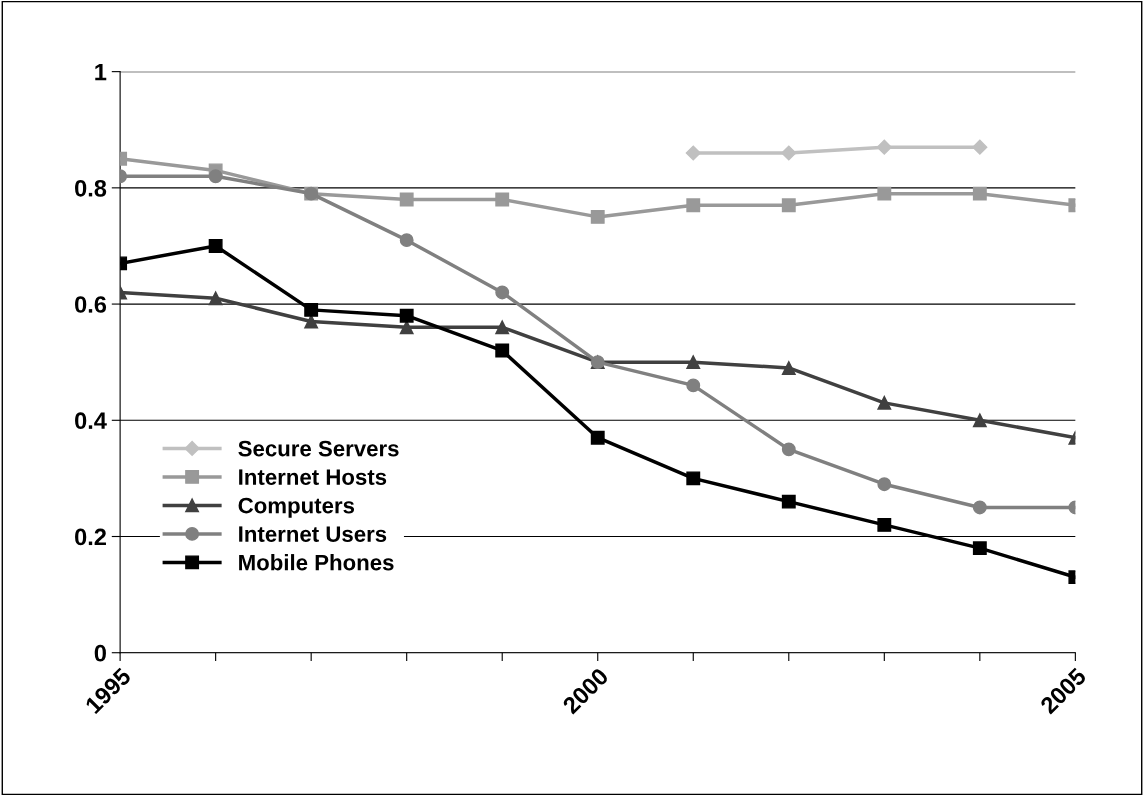  What do you see at coordinates (91, 188) in the screenshot?
I see `y-tick-label: 0.8` at bounding box center [91, 188].